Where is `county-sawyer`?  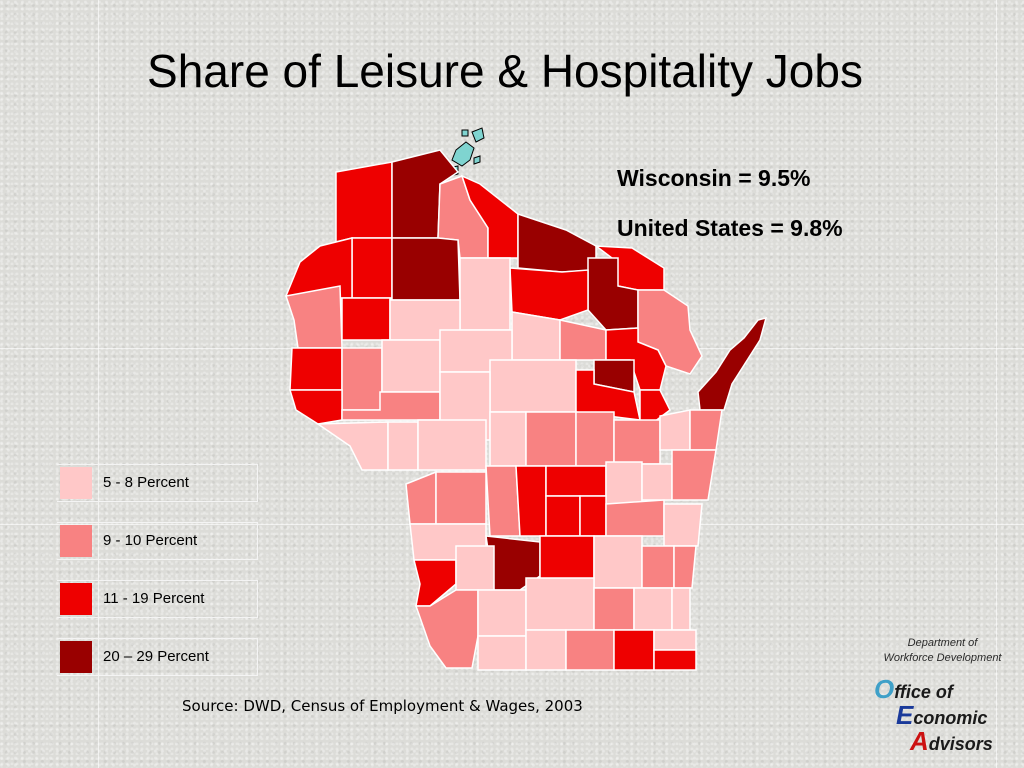 county-sawyer is located at coordinates (485, 294).